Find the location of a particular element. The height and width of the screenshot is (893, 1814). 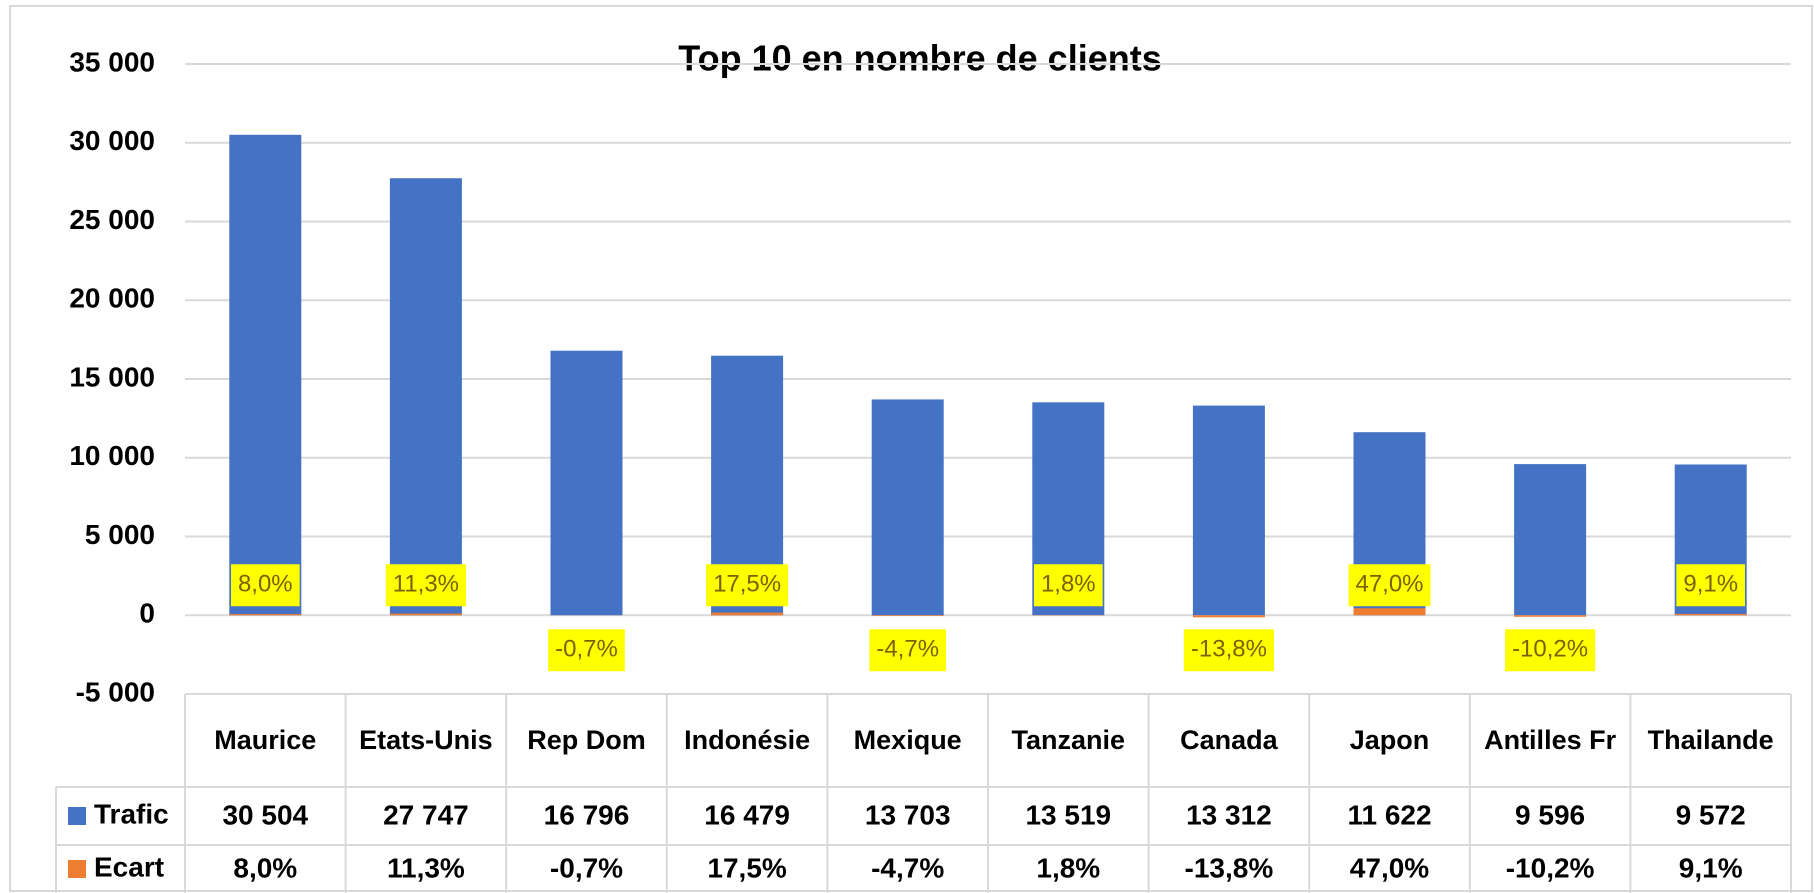

table-value: 16 796 is located at coordinates (587, 814).